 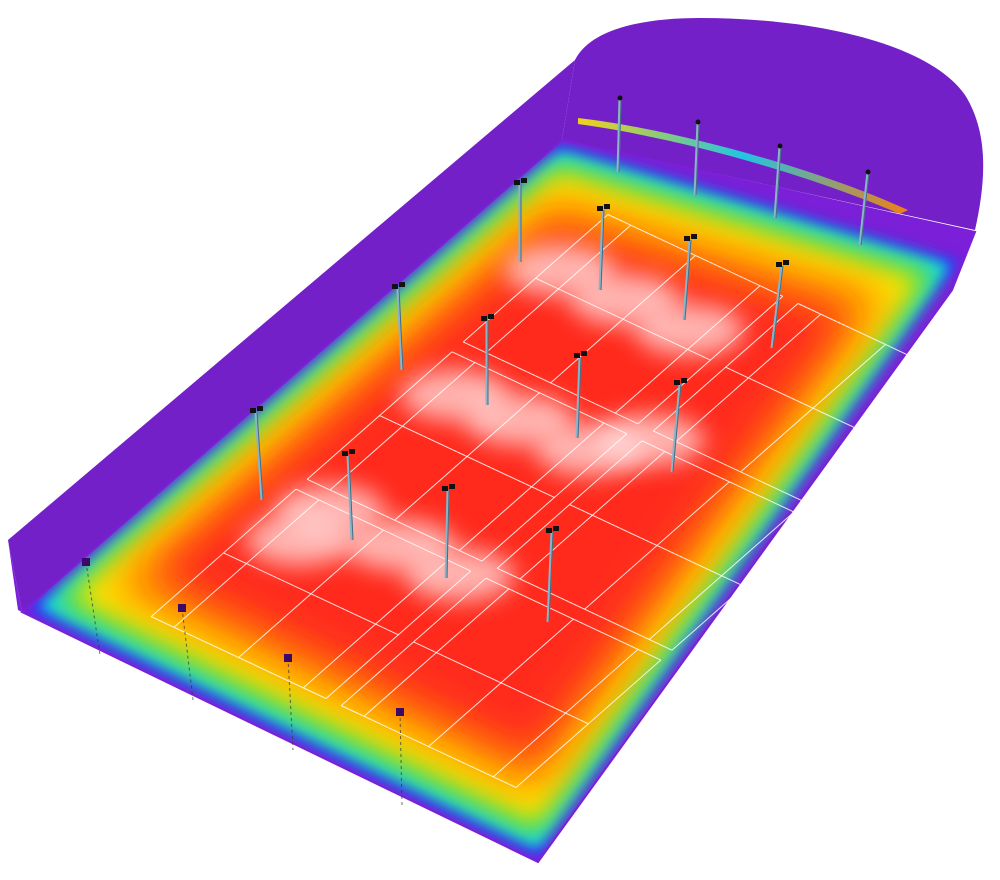 What do you see at coordinates (15, 576) in the screenshot?
I see `left-floor-edge` at bounding box center [15, 576].